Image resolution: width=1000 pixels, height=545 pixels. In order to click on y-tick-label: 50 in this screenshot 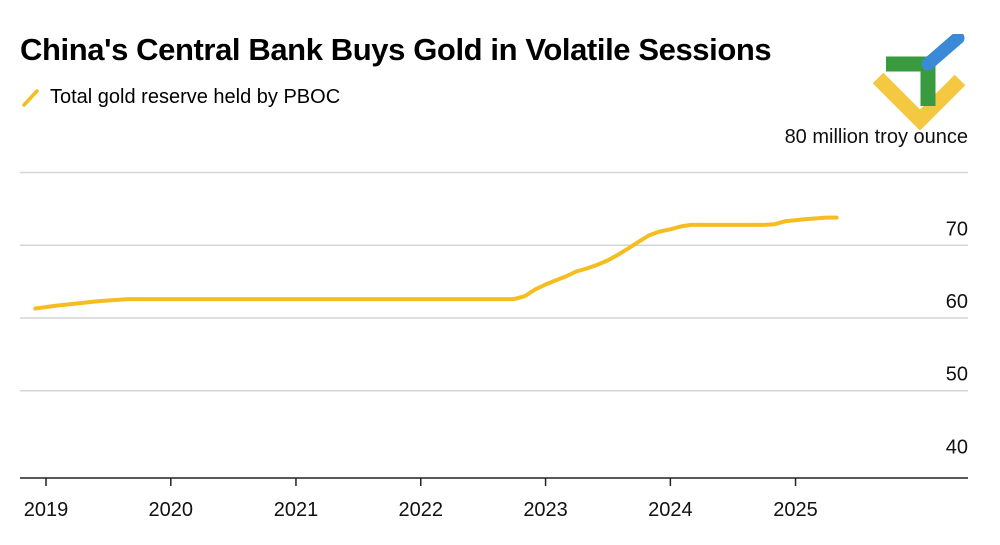, I will do `click(957, 375)`.